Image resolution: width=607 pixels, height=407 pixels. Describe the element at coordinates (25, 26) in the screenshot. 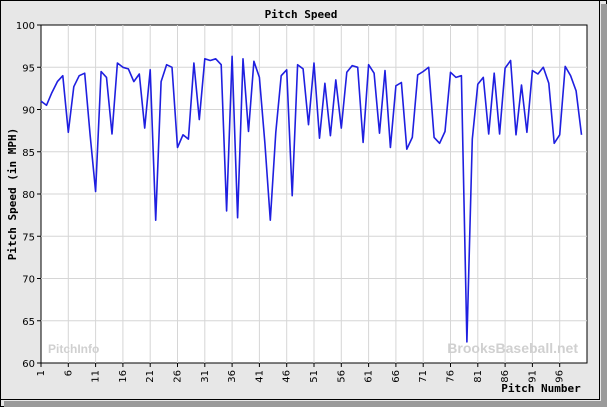

I see `y-tick-label: 100` at that location.